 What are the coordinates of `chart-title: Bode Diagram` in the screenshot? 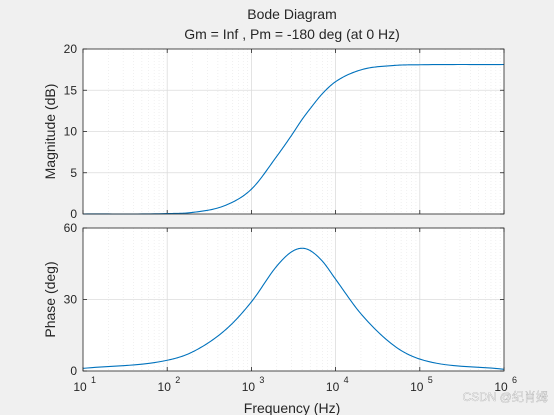 It's located at (292, 14).